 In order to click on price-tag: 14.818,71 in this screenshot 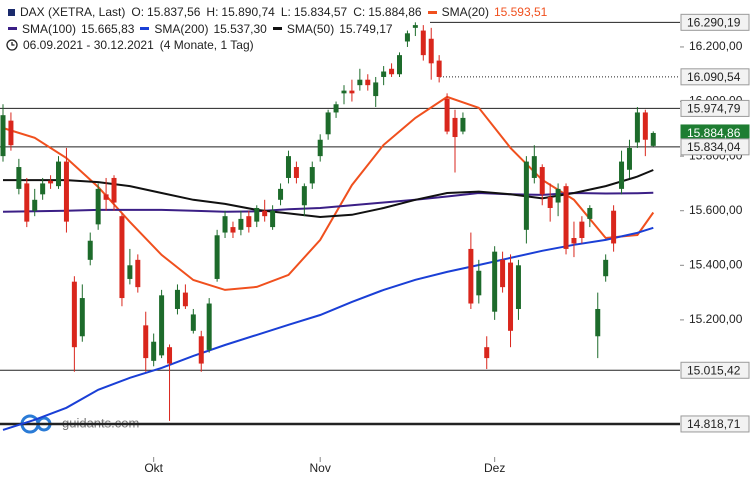, I will do `click(715, 424)`.